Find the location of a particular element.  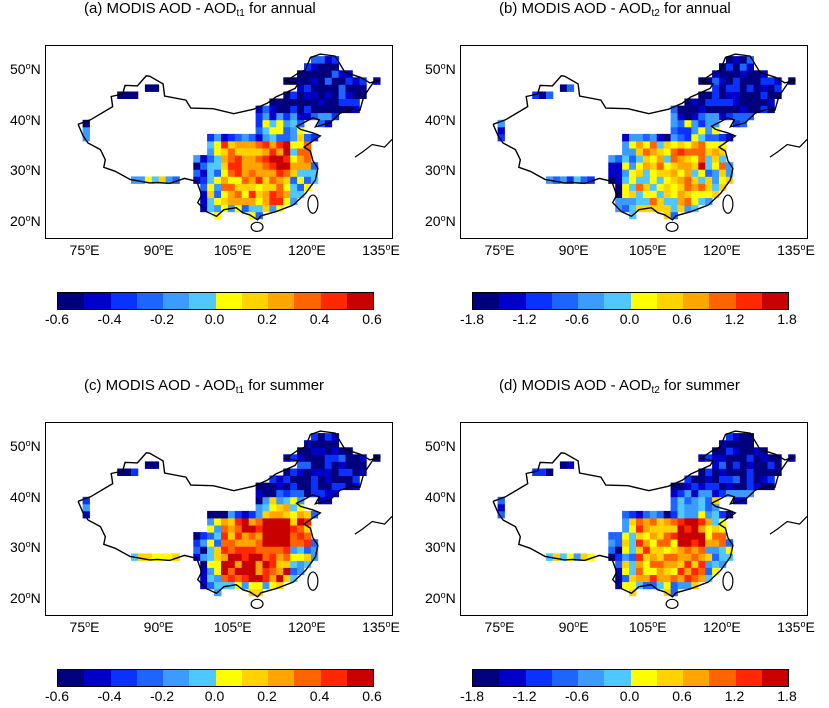

lon-tick-label: 135oE is located at coordinates (796, 627).